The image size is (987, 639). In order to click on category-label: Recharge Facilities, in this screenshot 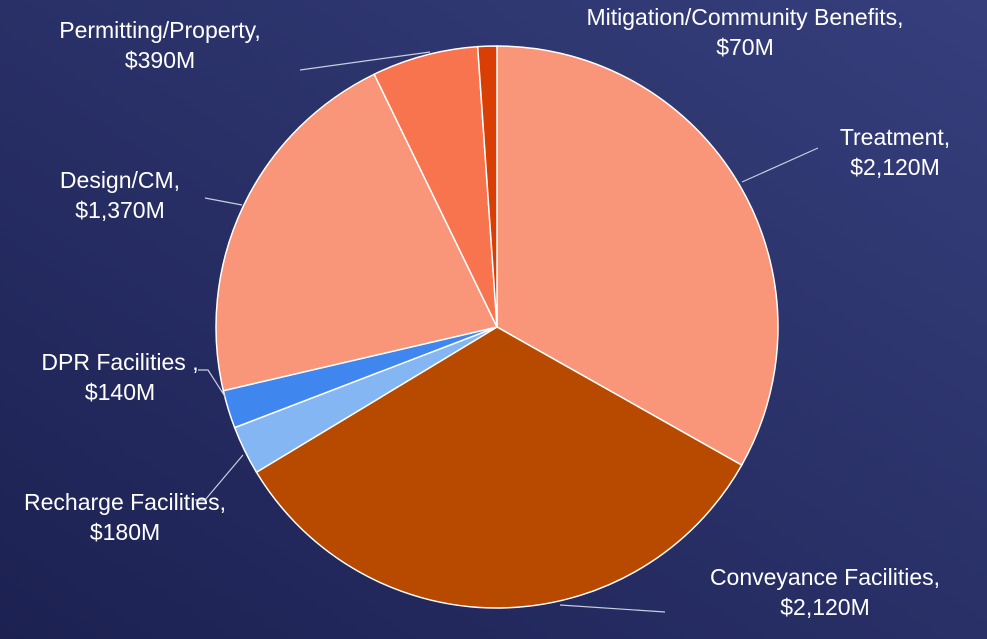, I will do `click(125, 502)`.